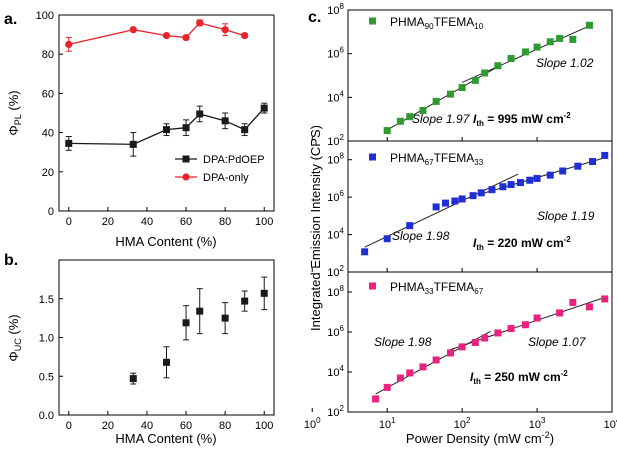  What do you see at coordinates (51, 212) in the screenshot?
I see `y-tick-label: 0` at bounding box center [51, 212].